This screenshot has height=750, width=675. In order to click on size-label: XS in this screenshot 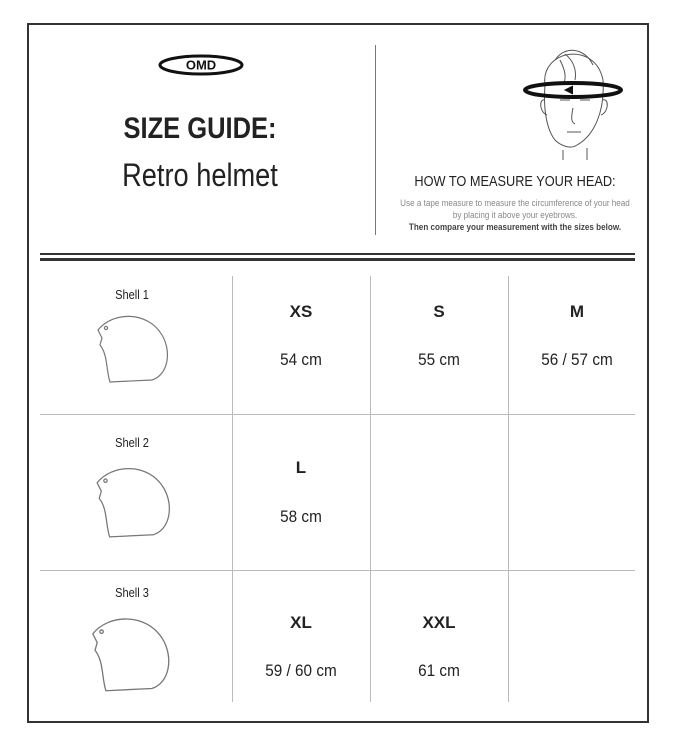, I will do `click(301, 311)`.